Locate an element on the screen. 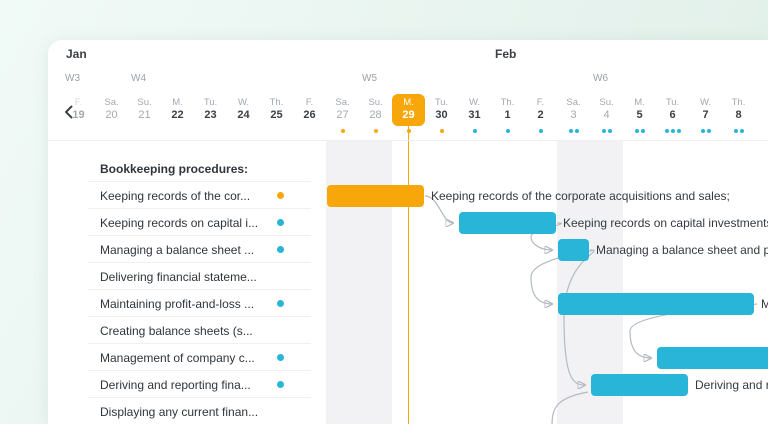 Image resolution: width=768 pixels, height=424 pixels. week-label: W6 is located at coordinates (600, 78).